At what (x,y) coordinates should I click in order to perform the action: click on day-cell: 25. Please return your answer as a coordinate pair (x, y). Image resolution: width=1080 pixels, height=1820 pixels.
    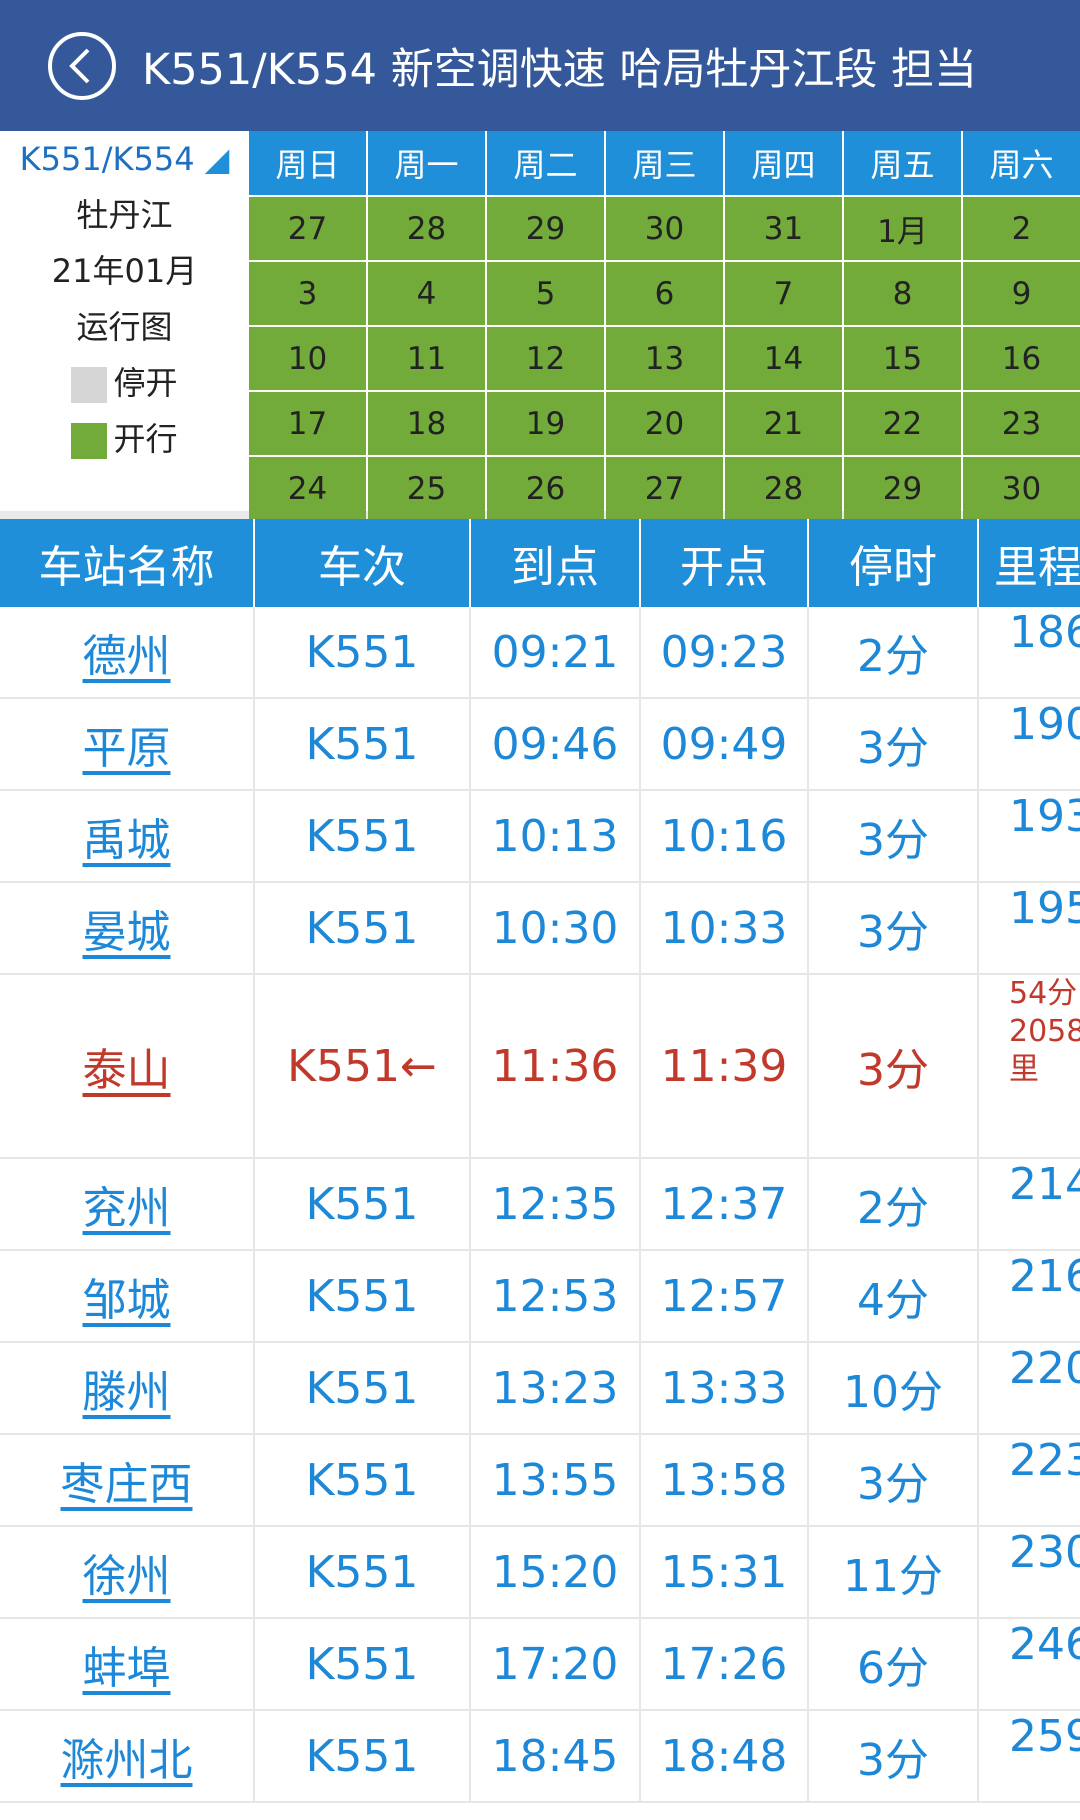
    Looking at the image, I should click on (426, 488).